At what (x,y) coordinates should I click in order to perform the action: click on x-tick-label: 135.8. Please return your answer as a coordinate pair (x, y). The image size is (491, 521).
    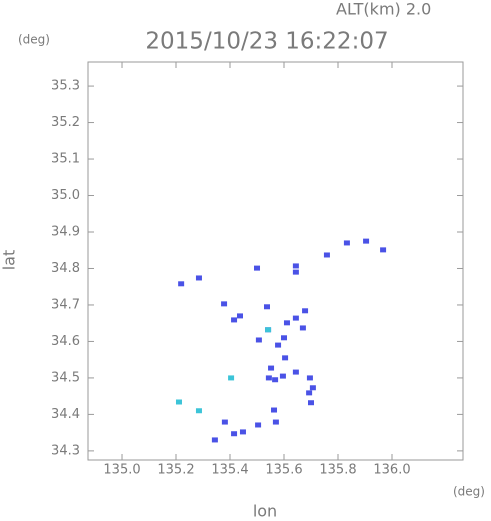
    Looking at the image, I should click on (337, 470).